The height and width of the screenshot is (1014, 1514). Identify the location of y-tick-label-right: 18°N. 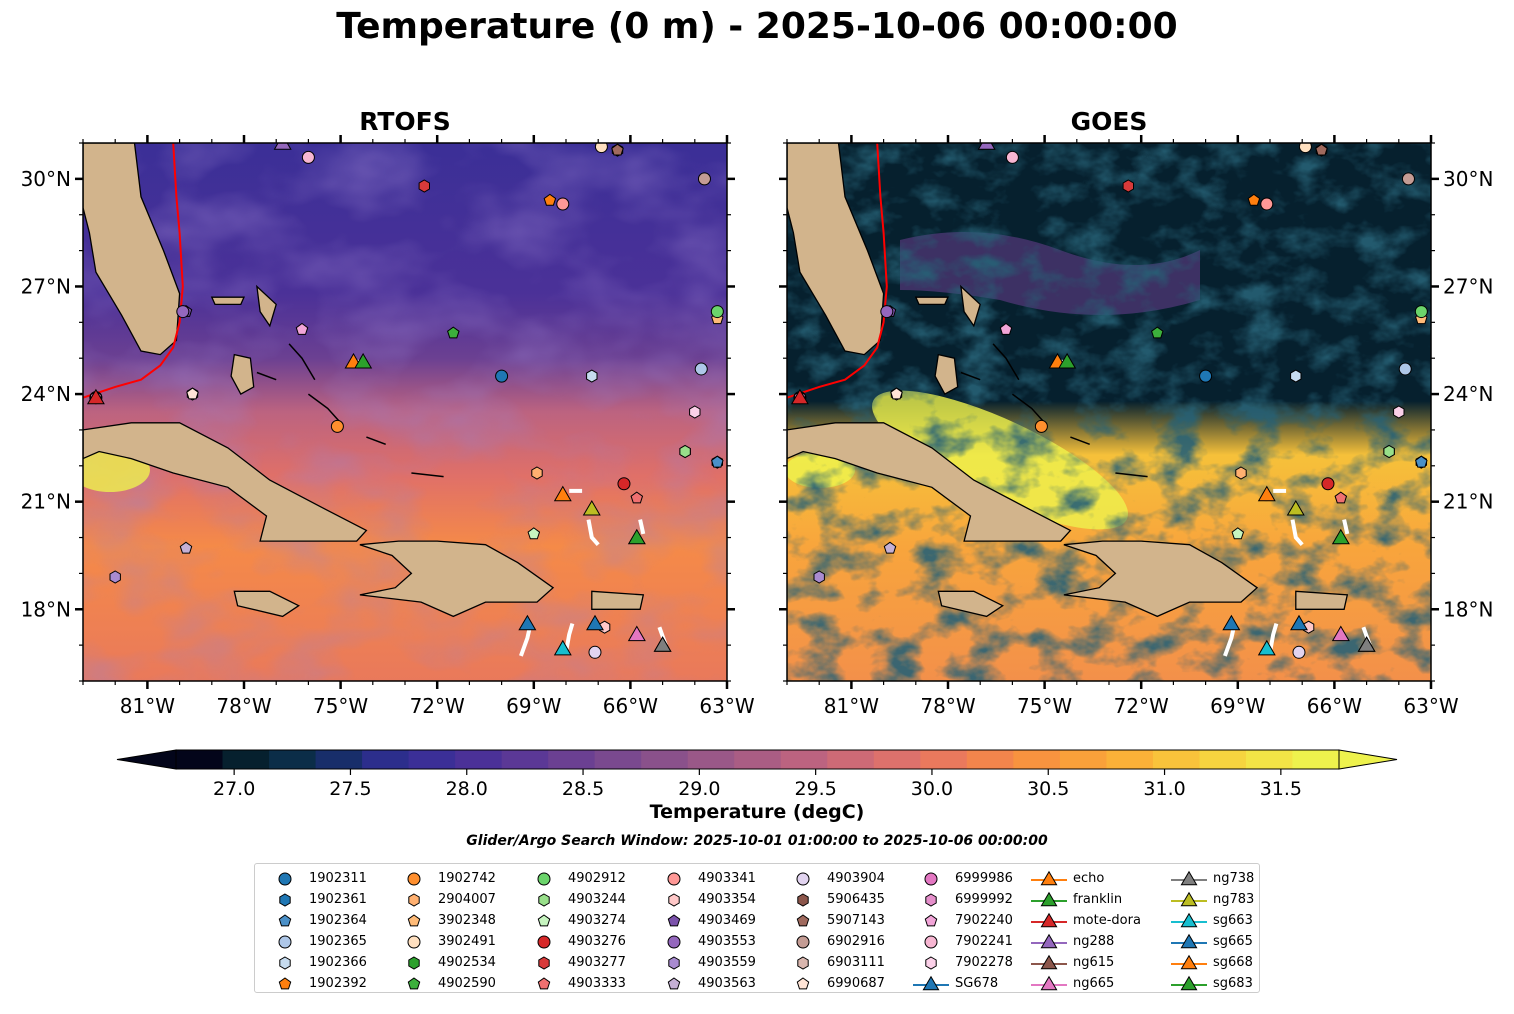
(1468, 609).